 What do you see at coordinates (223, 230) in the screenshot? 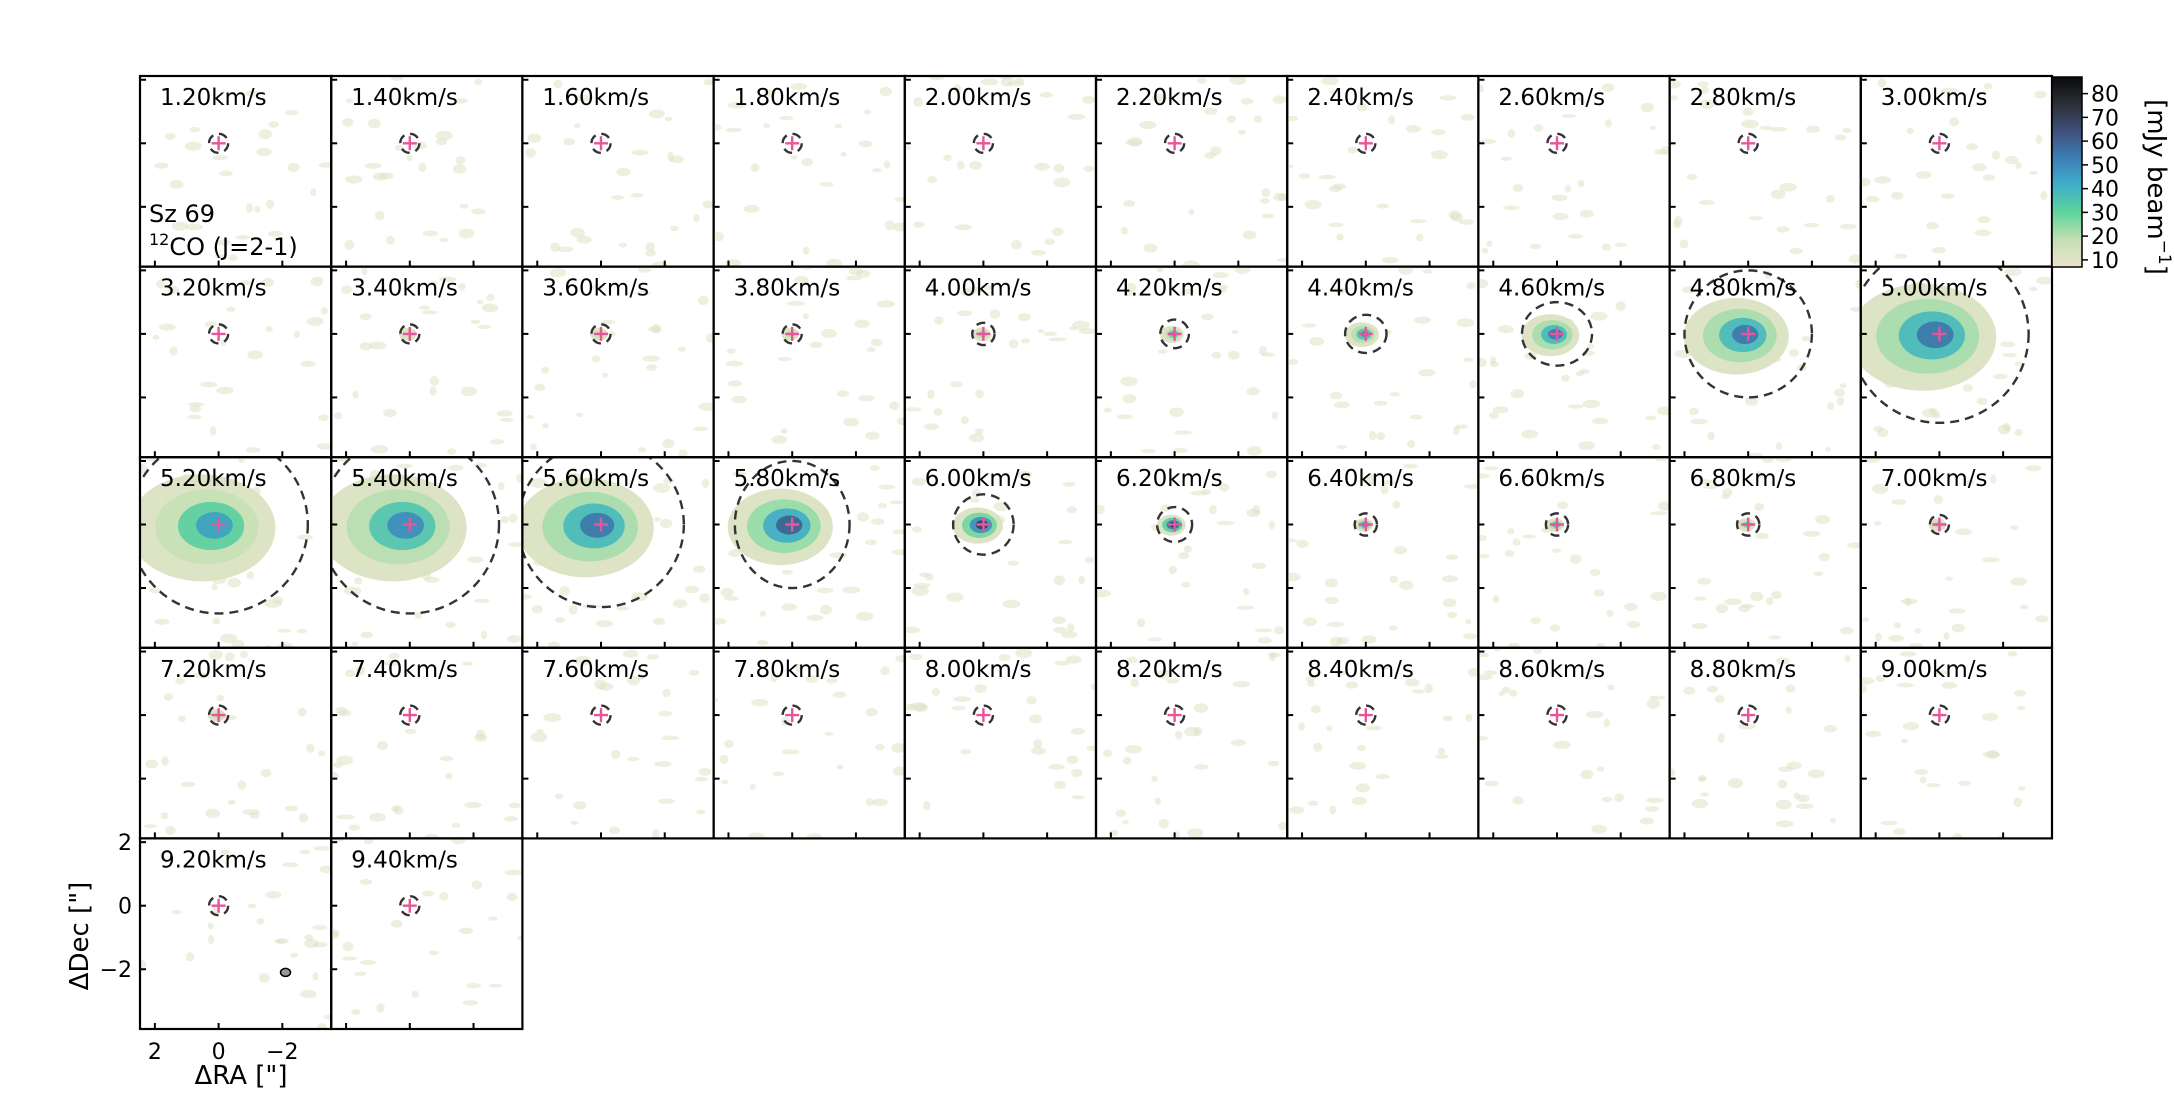
I see `annotation: Sz 69 12CO (J=2-1)` at bounding box center [223, 230].